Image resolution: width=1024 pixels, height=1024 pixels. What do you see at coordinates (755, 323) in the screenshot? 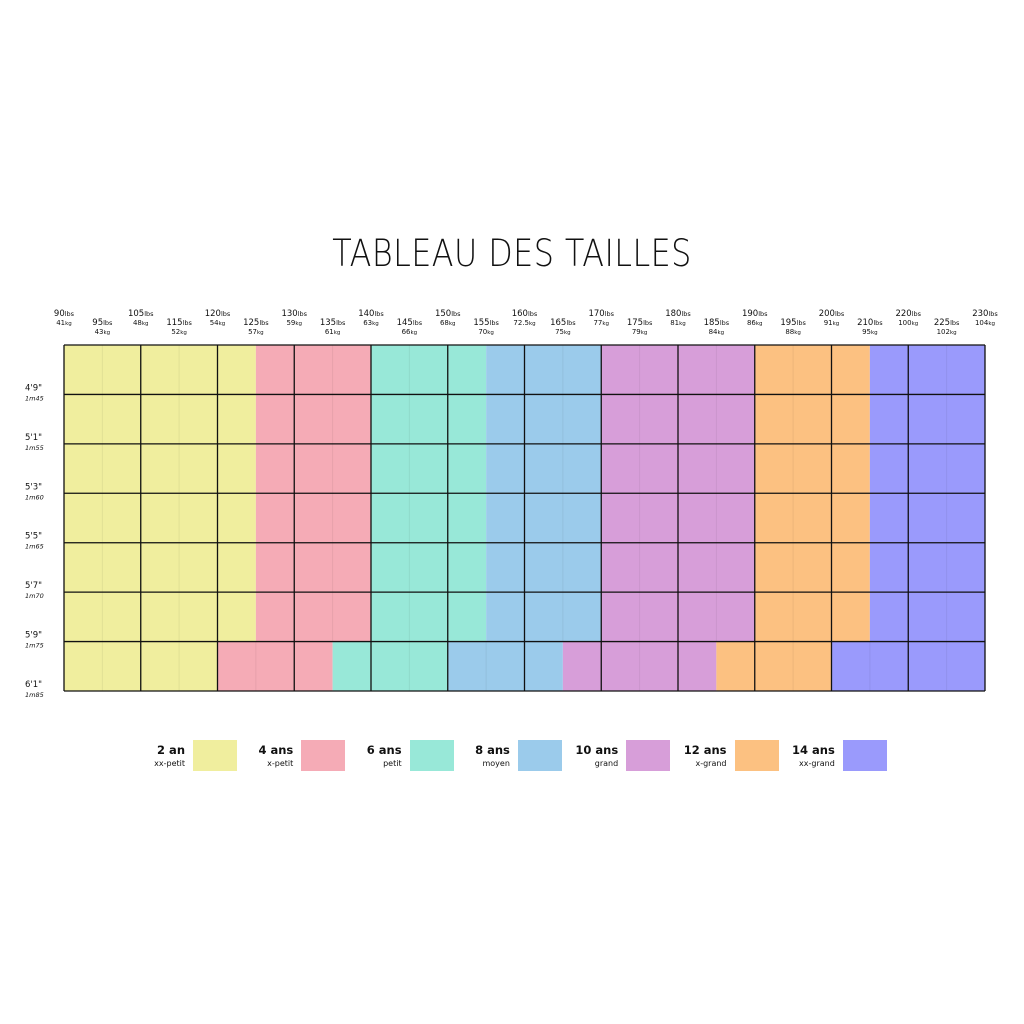
I see `weight-kg-label: 86kg` at bounding box center [755, 323].